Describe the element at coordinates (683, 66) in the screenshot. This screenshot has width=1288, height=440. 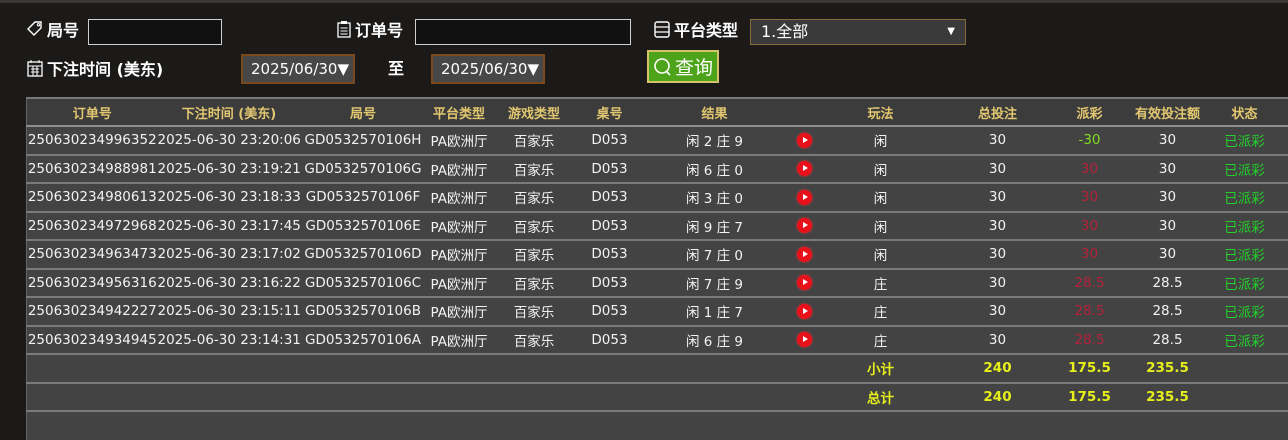
I see `query-button: 查询` at that location.